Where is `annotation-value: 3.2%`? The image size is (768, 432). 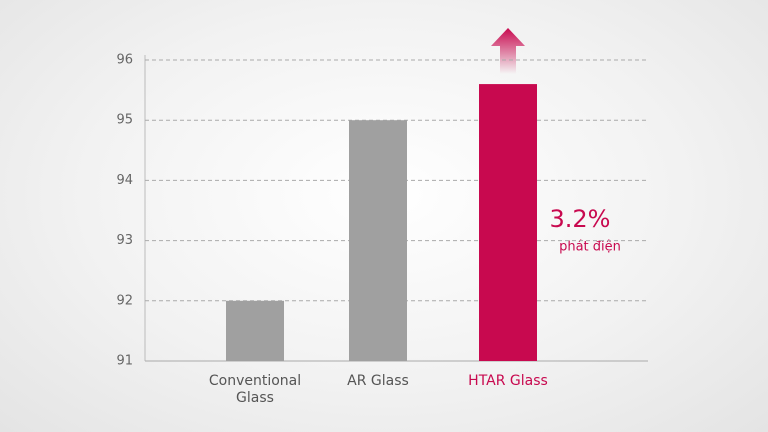
annotation-value: 3.2% is located at coordinates (580, 219).